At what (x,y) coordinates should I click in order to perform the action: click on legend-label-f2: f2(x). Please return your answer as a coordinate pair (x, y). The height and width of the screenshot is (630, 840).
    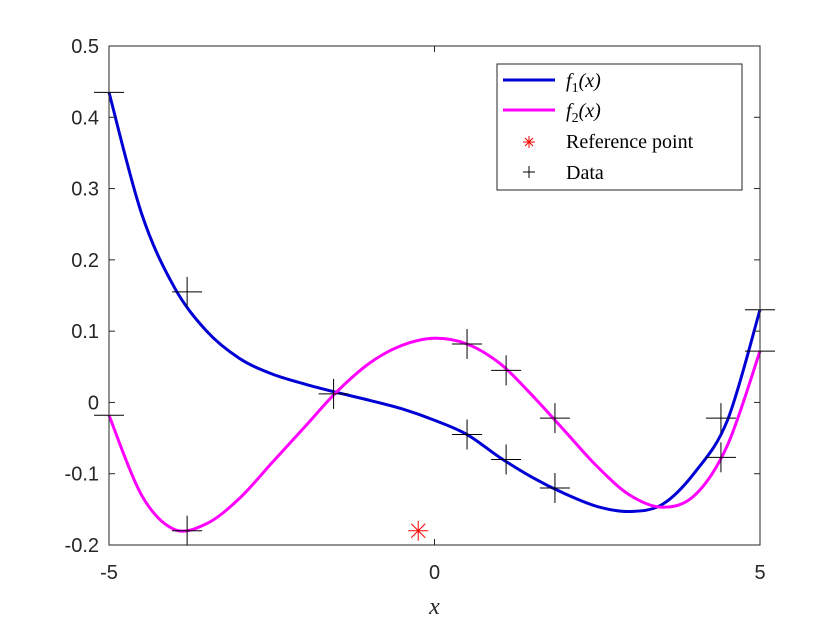
    Looking at the image, I should click on (583, 113).